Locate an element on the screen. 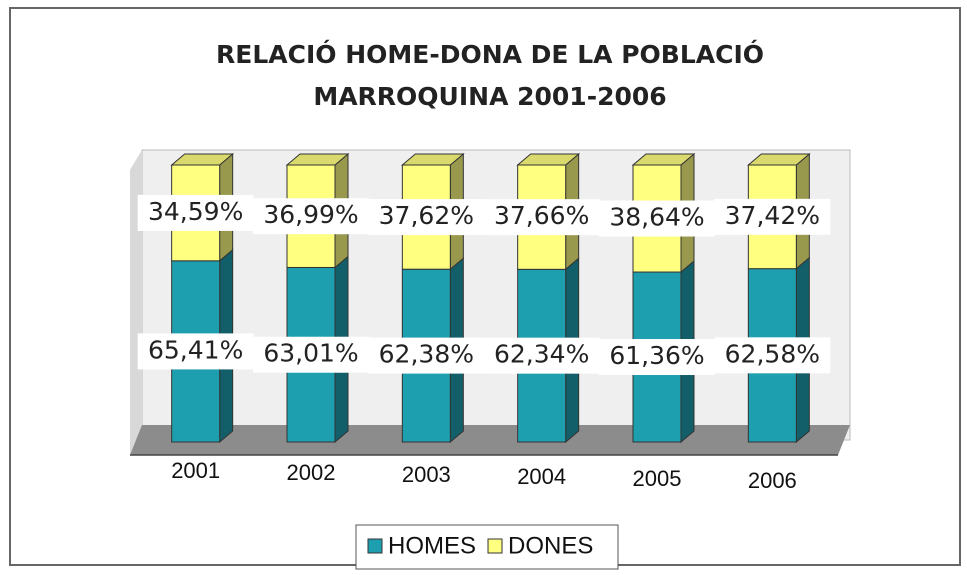 The height and width of the screenshot is (575, 967). data-label: 37,42% is located at coordinates (772, 215).